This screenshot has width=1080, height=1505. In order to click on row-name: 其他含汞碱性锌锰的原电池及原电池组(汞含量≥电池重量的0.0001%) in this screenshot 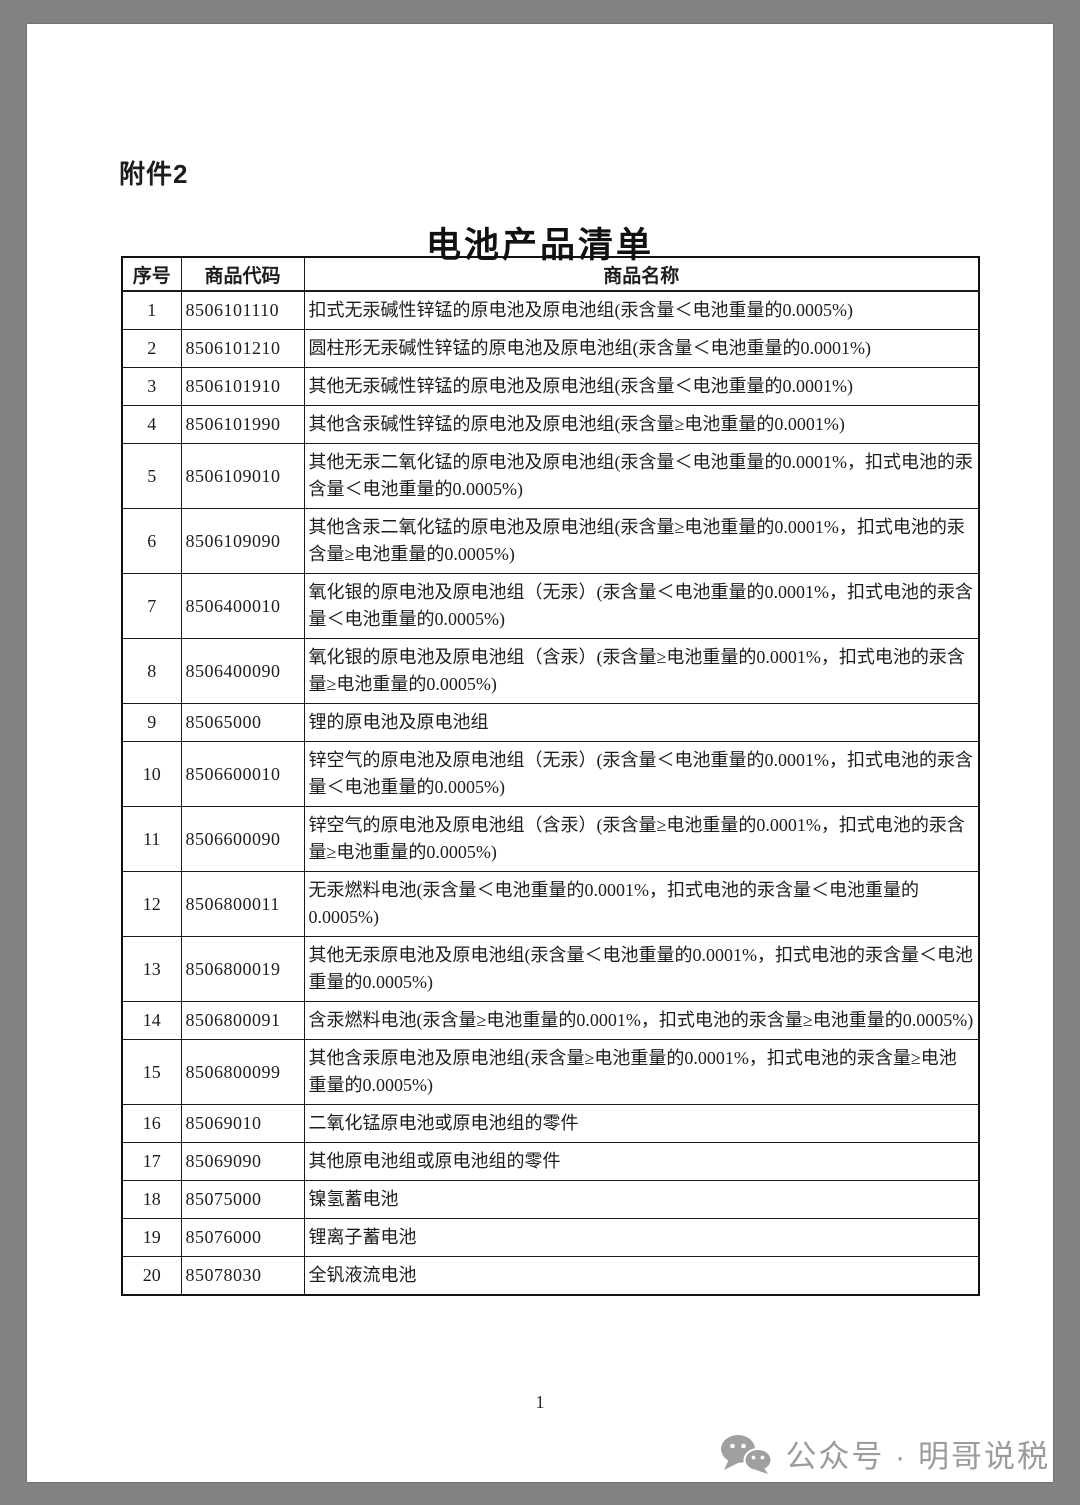, I will do `click(641, 424)`.